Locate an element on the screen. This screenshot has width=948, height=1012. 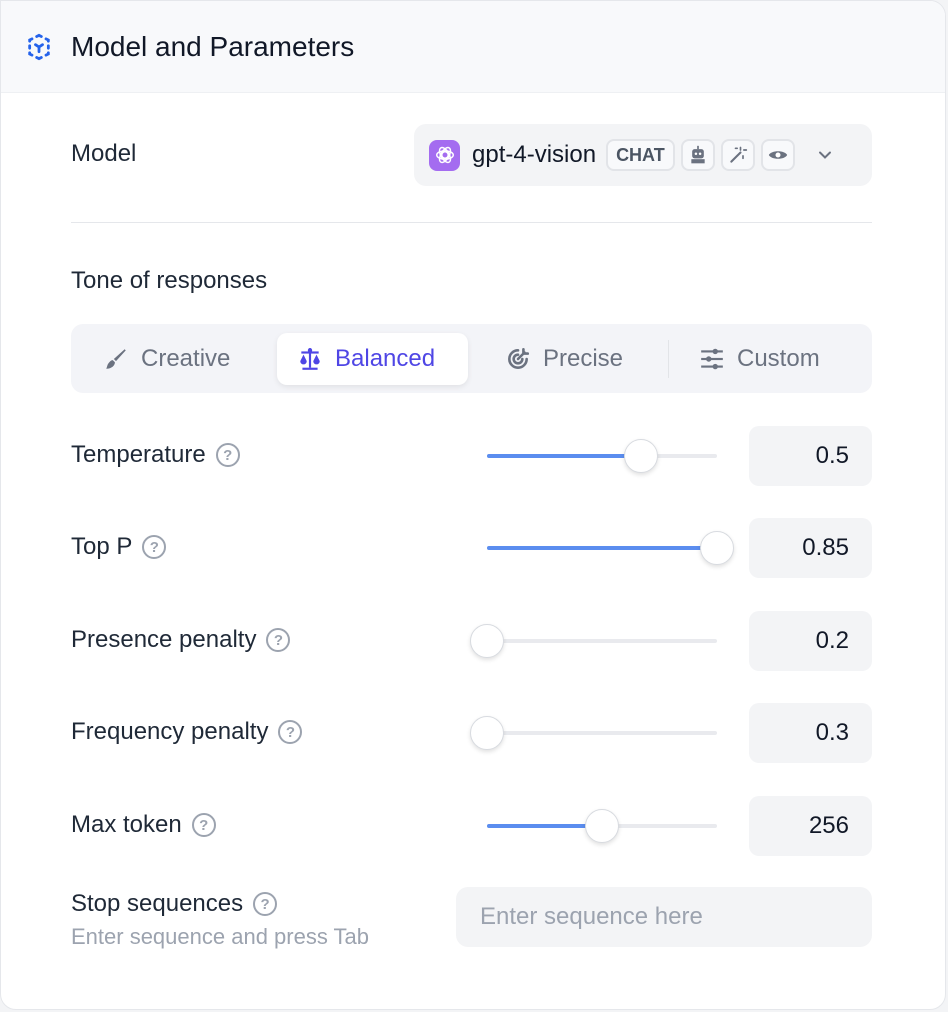
param-label: Presence penalty ? is located at coordinates (181, 640).